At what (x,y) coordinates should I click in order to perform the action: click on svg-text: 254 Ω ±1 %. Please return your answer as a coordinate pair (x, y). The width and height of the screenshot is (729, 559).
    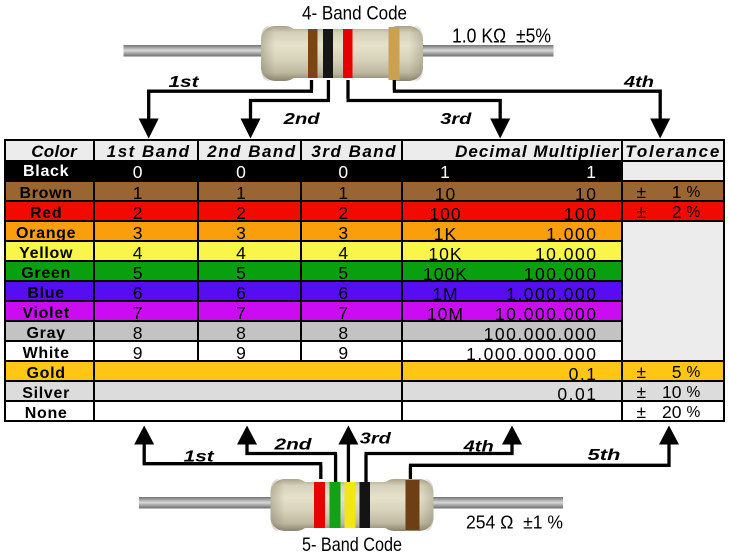
    Looking at the image, I should click on (514, 522).